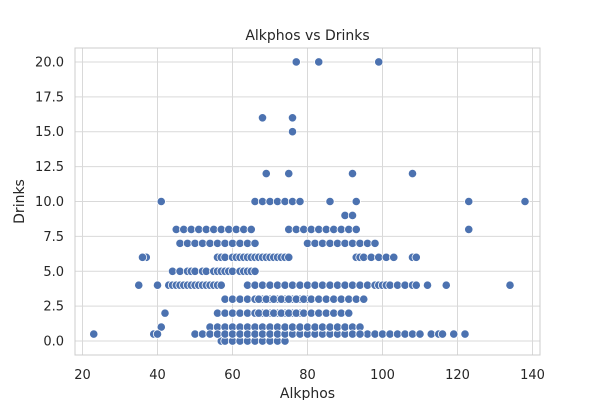  What do you see at coordinates (53, 342) in the screenshot?
I see `y-tick-label: 0.0` at bounding box center [53, 342].